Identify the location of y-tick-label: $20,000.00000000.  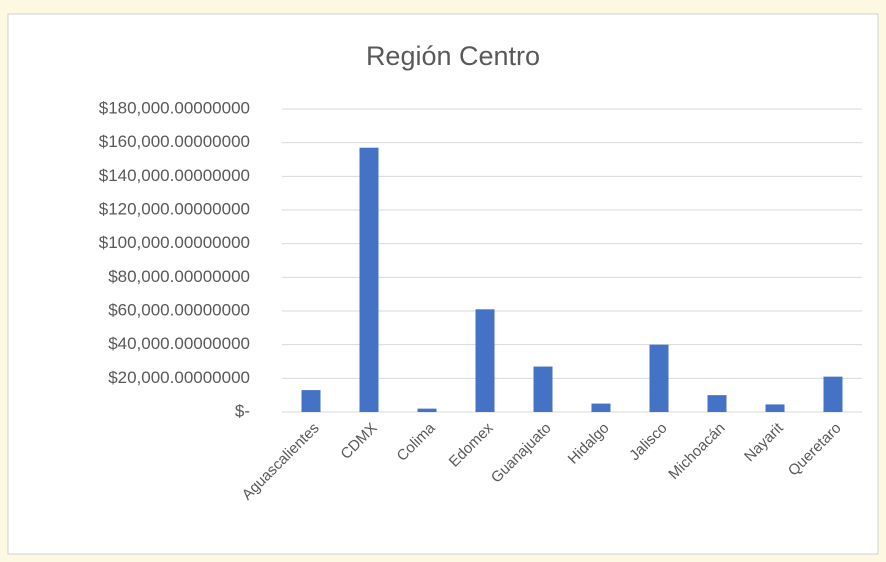
(179, 377).